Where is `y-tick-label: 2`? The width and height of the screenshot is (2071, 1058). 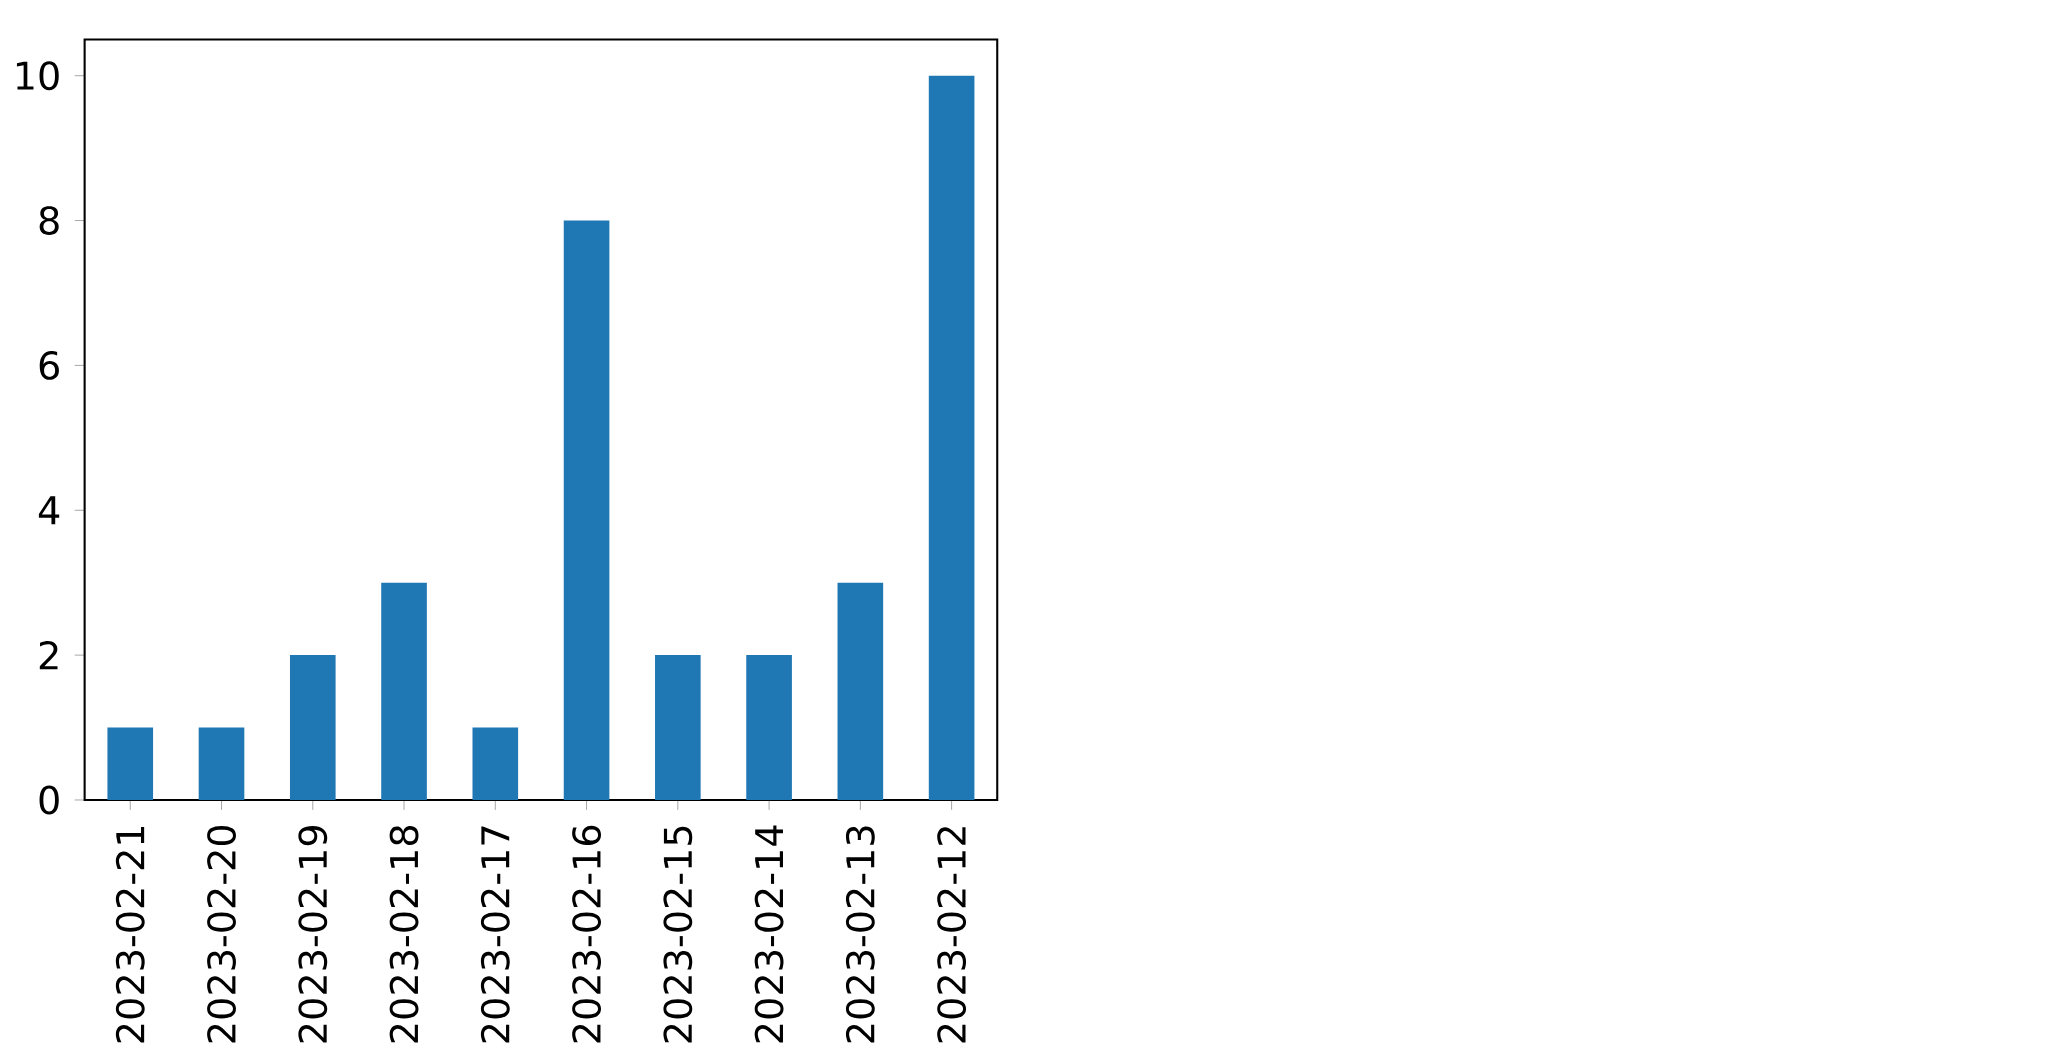 y-tick-label: 2 is located at coordinates (48, 655).